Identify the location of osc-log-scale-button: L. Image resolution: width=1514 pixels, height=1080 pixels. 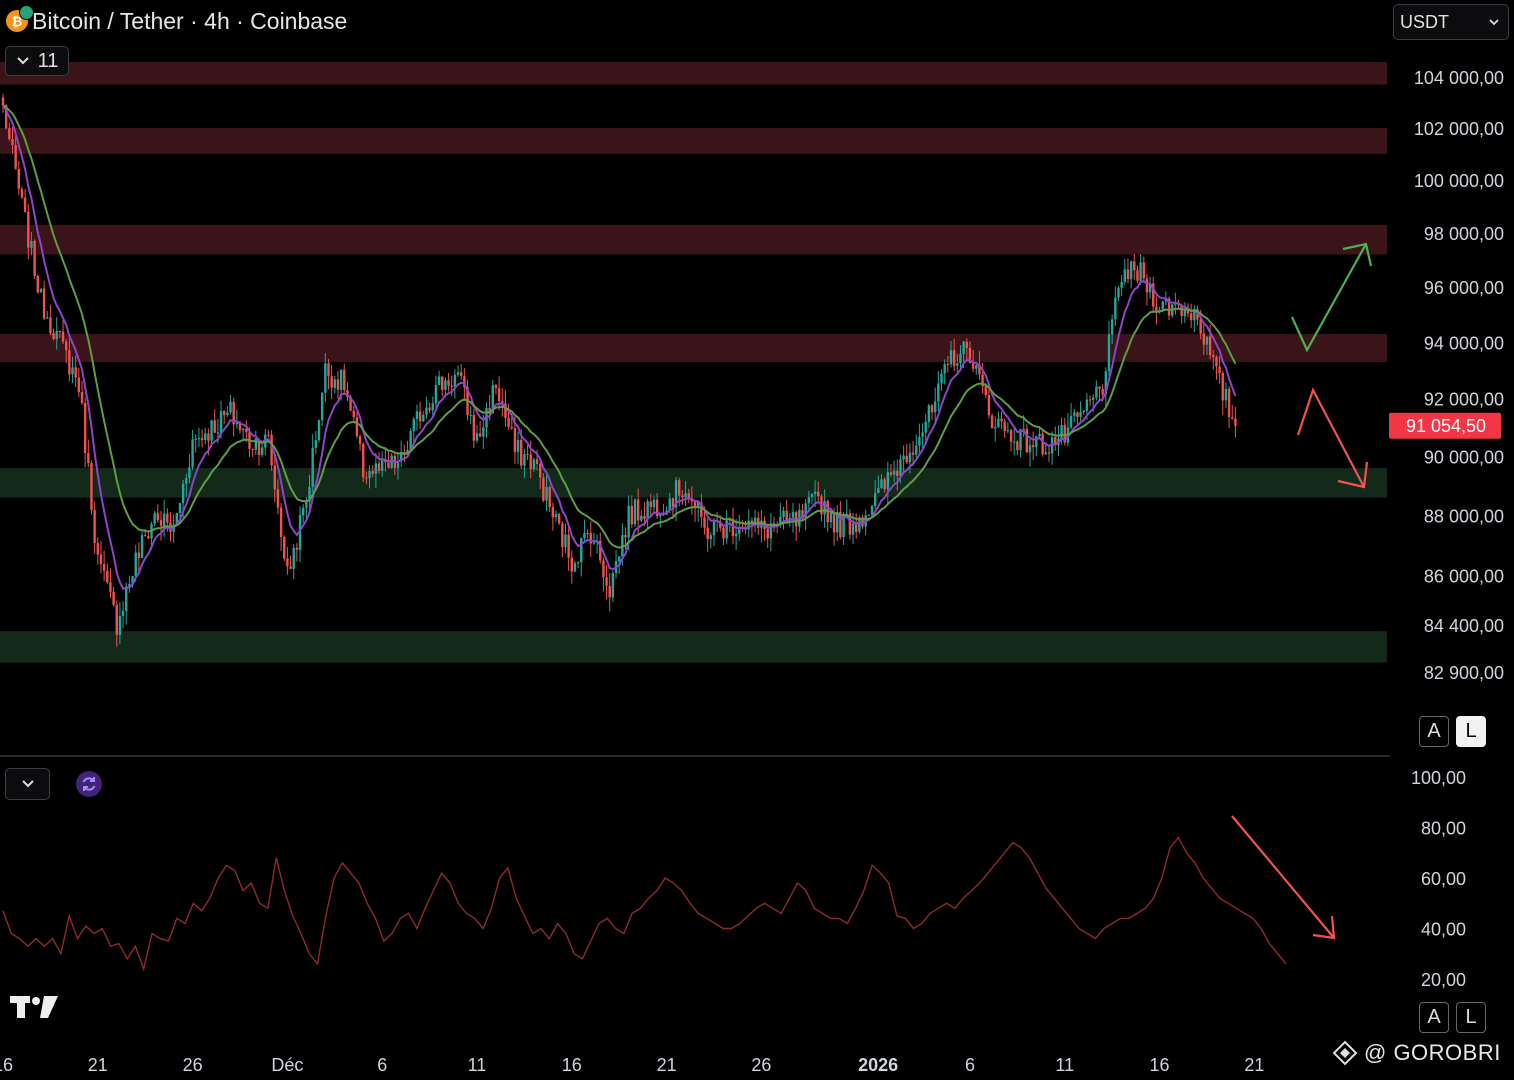
(1471, 1017).